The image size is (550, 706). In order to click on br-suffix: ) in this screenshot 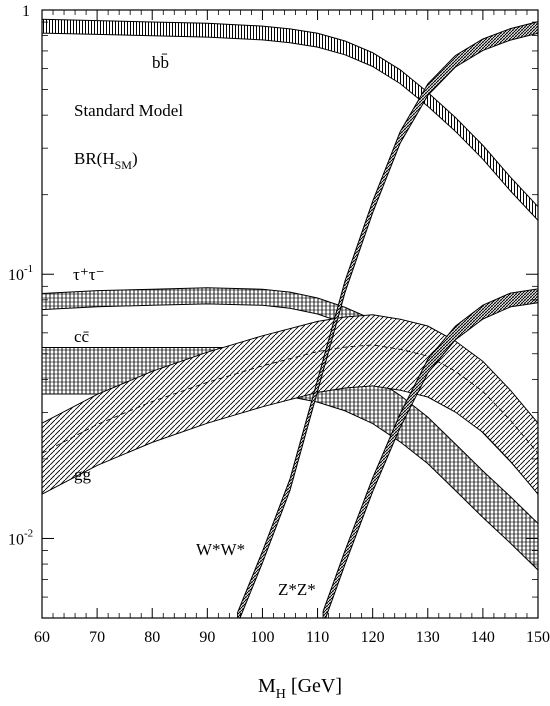, I will do `click(135, 158)`.